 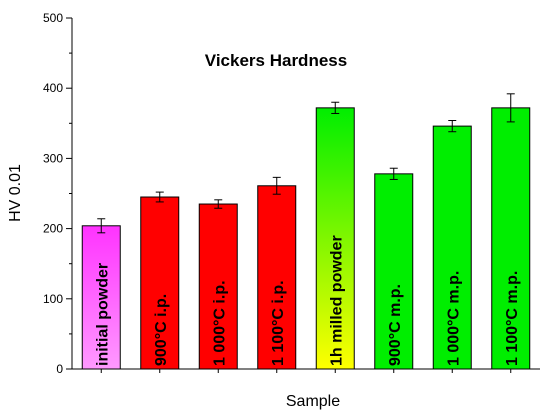 What do you see at coordinates (53, 299) in the screenshot?
I see `y-tick-label-1: 100` at bounding box center [53, 299].